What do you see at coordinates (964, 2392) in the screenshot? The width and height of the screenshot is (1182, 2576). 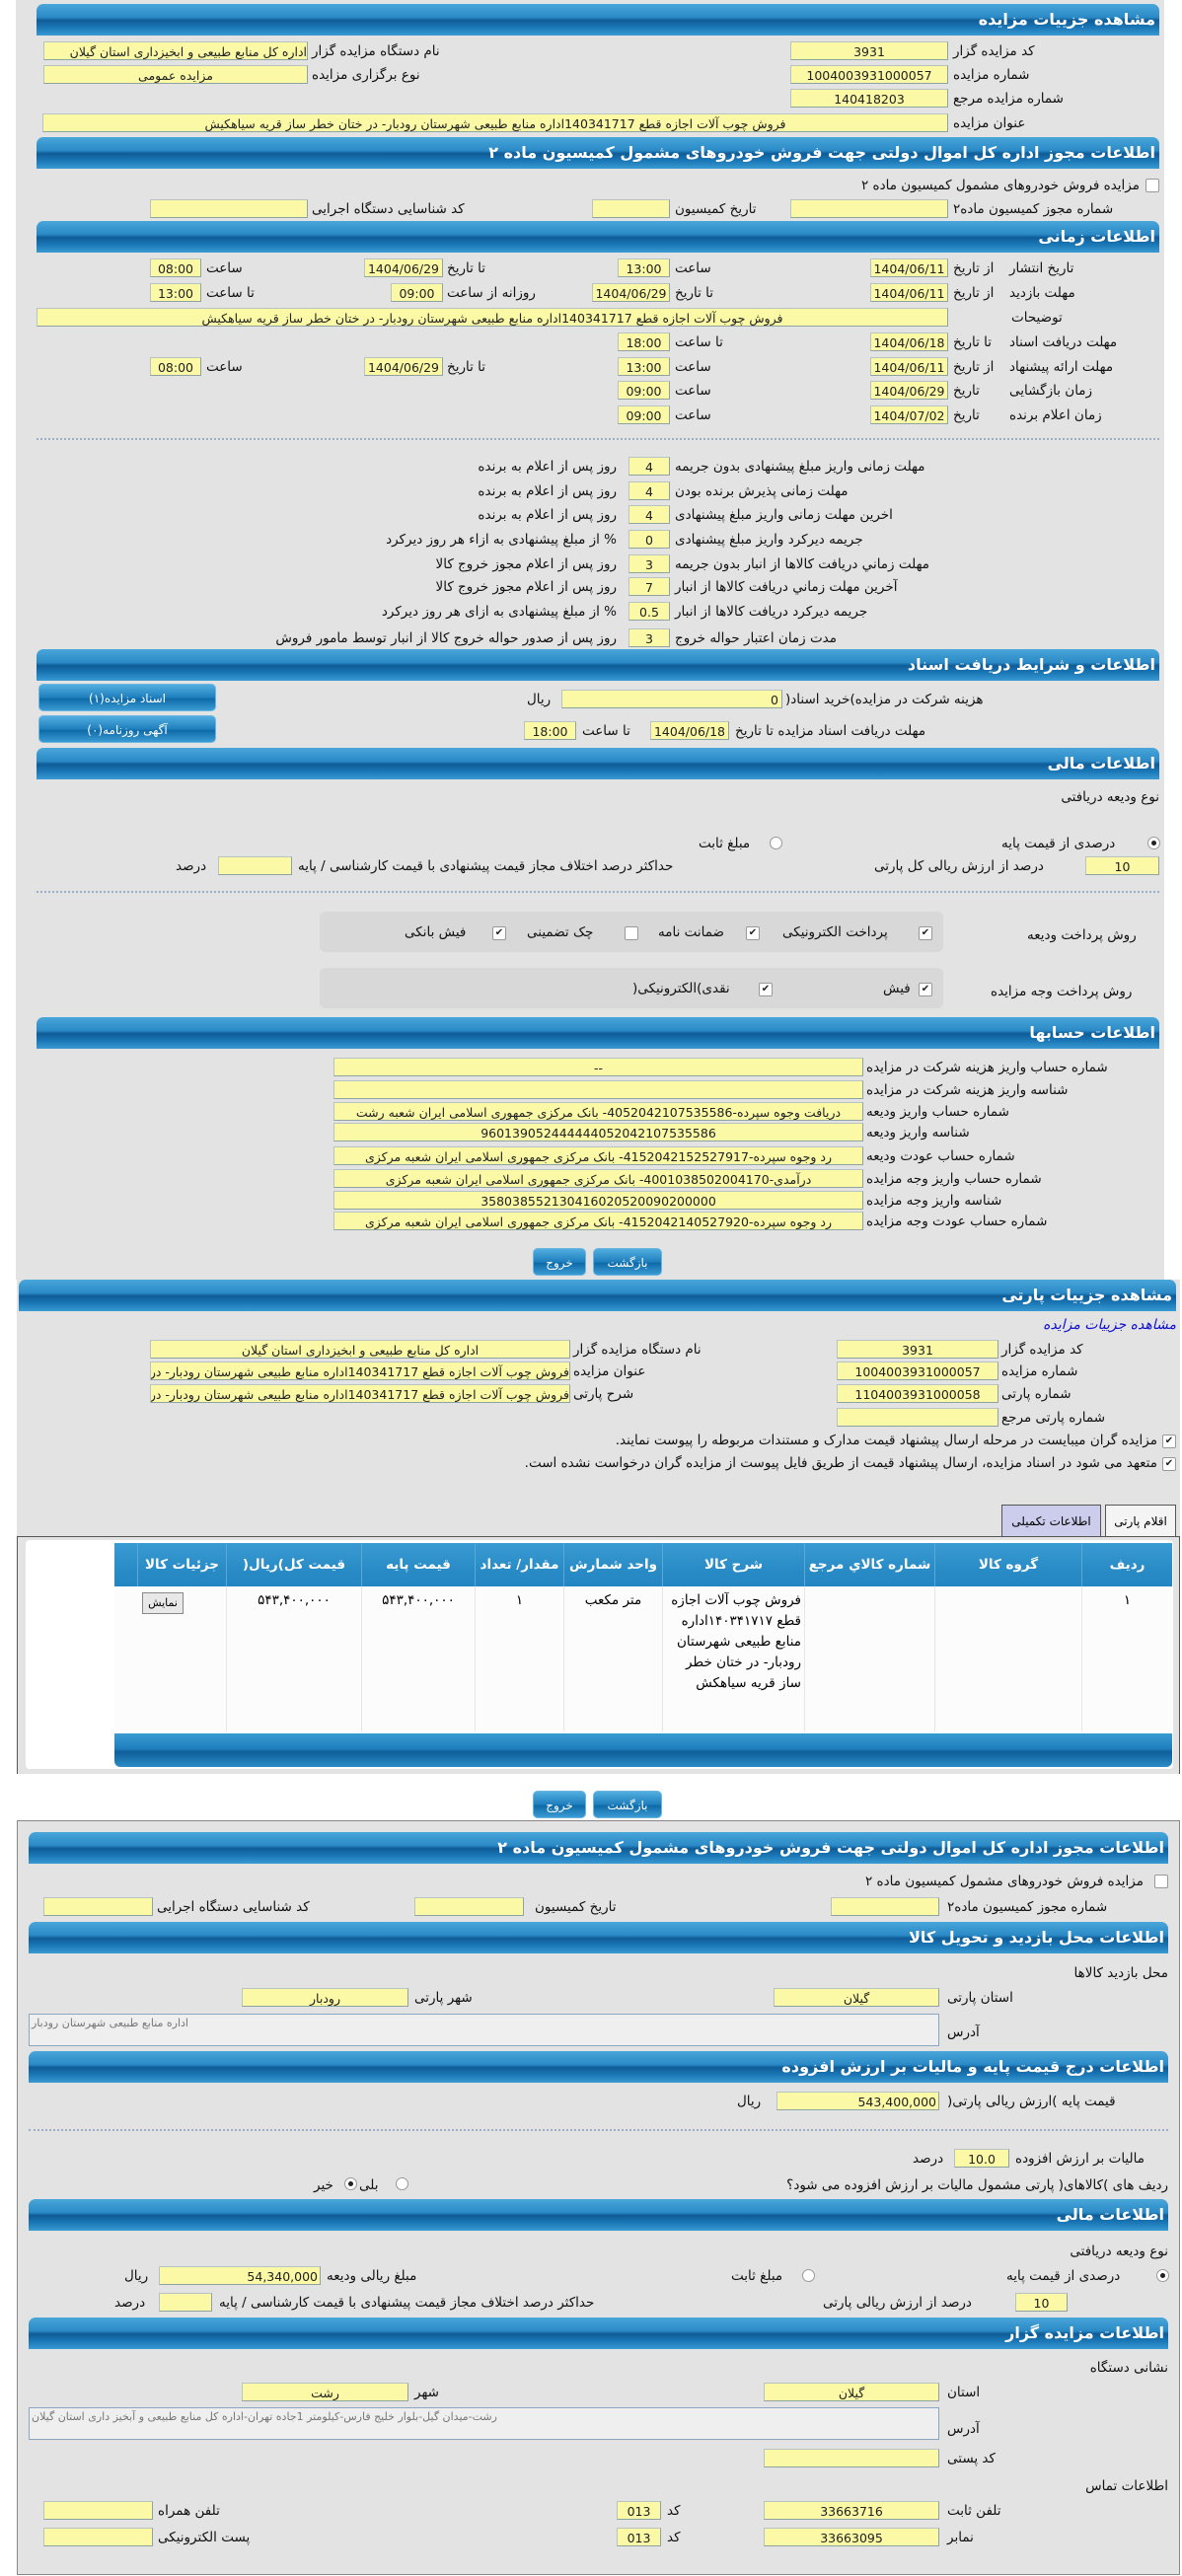 I see `org-province-label: استان` at bounding box center [964, 2392].